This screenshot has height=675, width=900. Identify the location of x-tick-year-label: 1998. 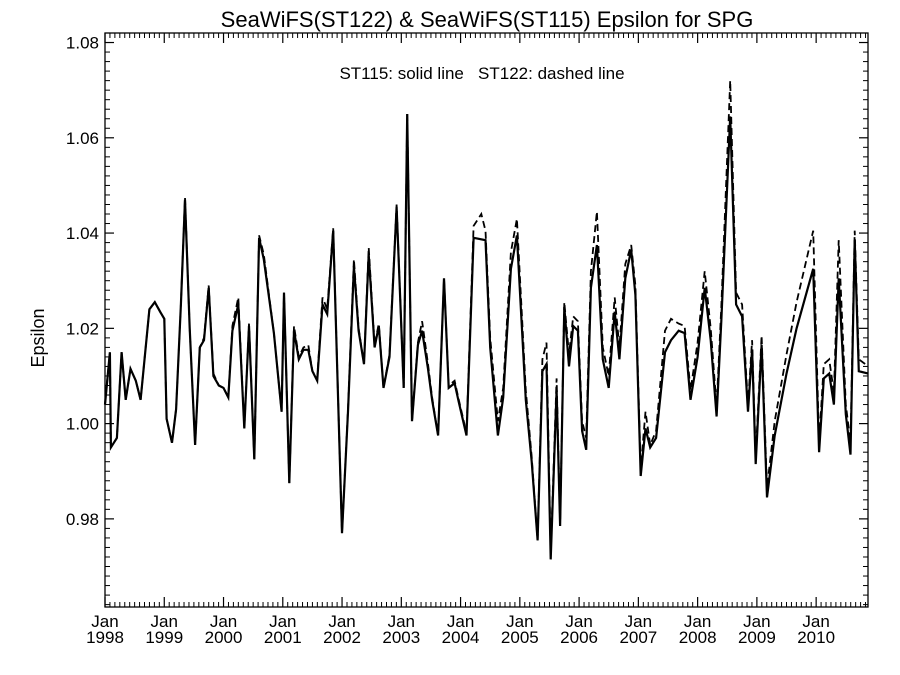
(105, 637).